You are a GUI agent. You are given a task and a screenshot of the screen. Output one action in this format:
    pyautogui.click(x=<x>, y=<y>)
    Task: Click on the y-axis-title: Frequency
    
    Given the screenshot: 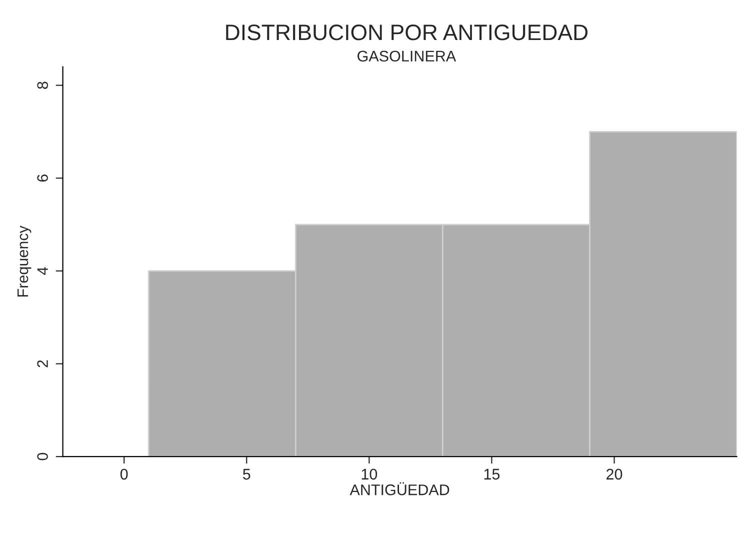 What is the action you would take?
    pyautogui.click(x=25, y=261)
    